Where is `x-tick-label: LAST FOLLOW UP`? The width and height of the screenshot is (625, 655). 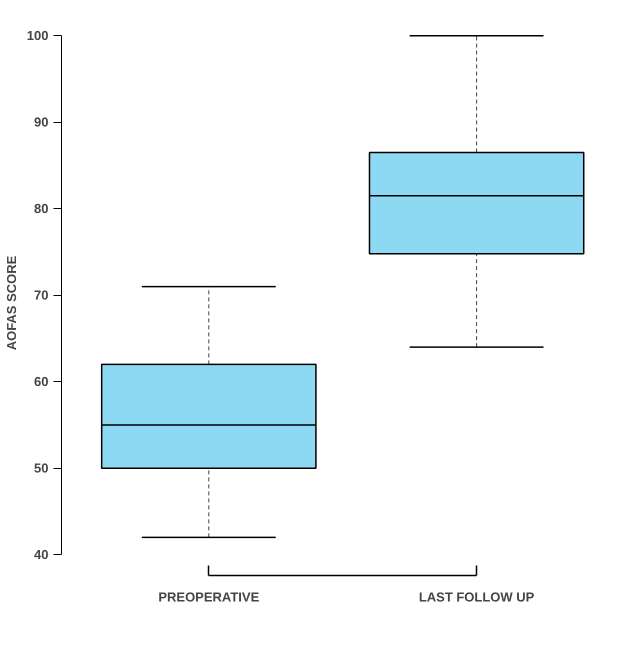 x-tick-label: LAST FOLLOW UP is located at coordinates (476, 597).